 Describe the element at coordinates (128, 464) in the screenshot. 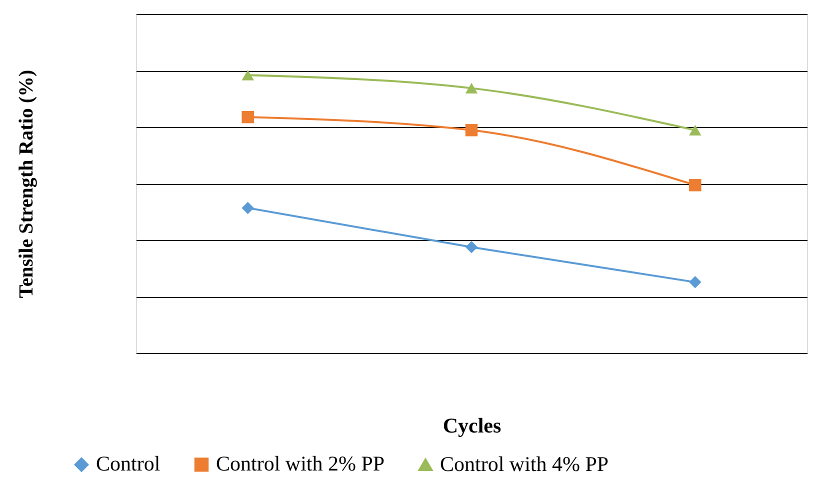

I see `legend-label: Control` at that location.